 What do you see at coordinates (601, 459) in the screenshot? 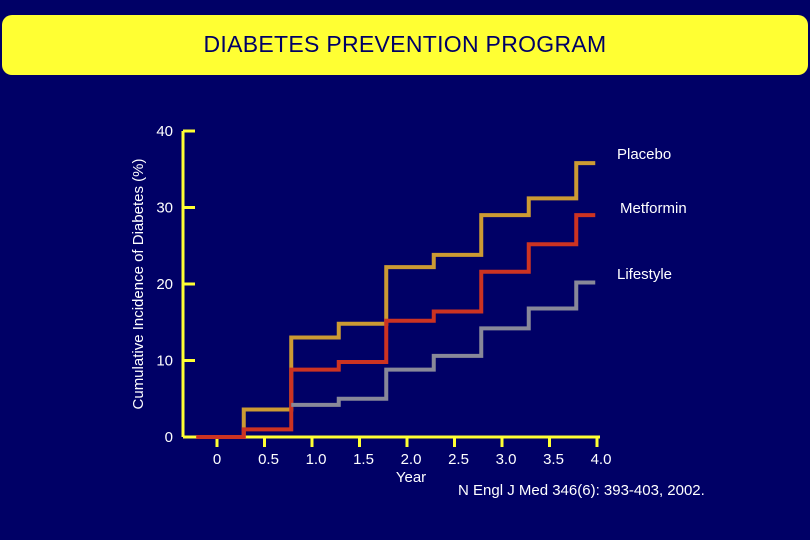
I see `x-tick-label: 4.0` at bounding box center [601, 459].